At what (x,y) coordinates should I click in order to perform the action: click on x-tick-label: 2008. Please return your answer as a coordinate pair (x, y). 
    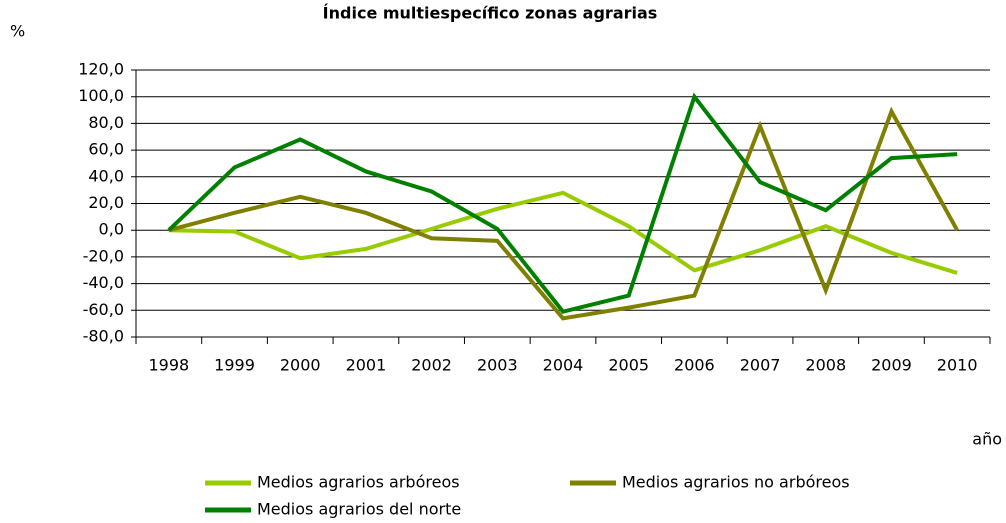
    Looking at the image, I should click on (825, 365).